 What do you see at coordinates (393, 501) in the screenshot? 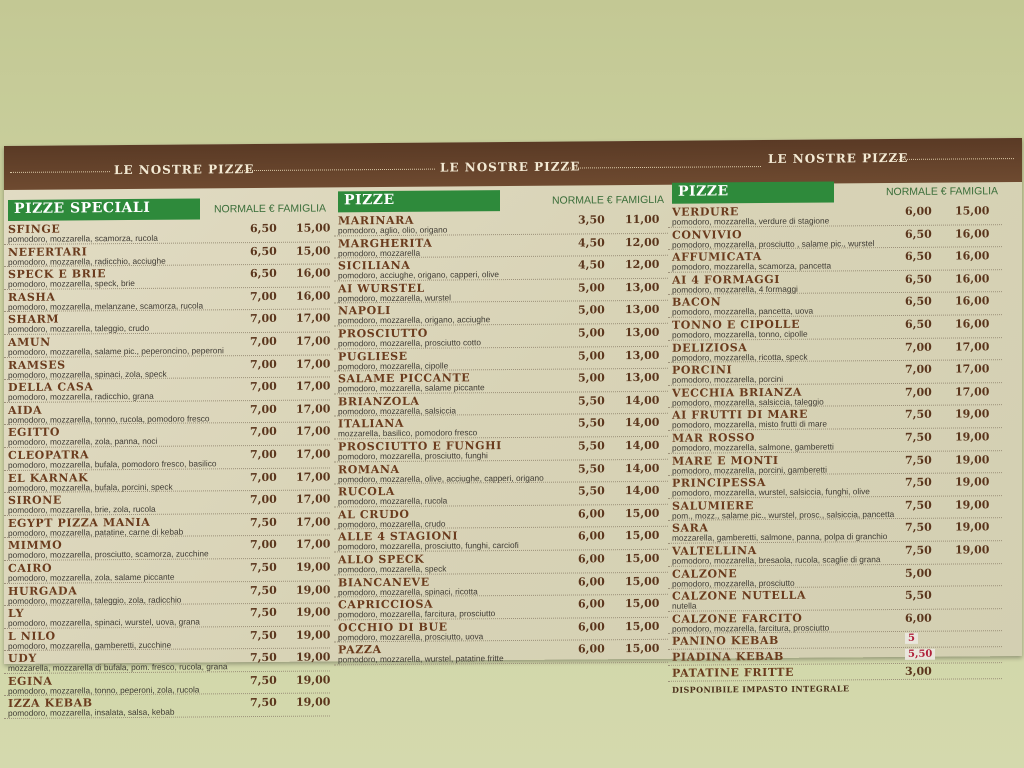
I see `item-ingredients: pomodoro, mozzarella, rucola` at bounding box center [393, 501].